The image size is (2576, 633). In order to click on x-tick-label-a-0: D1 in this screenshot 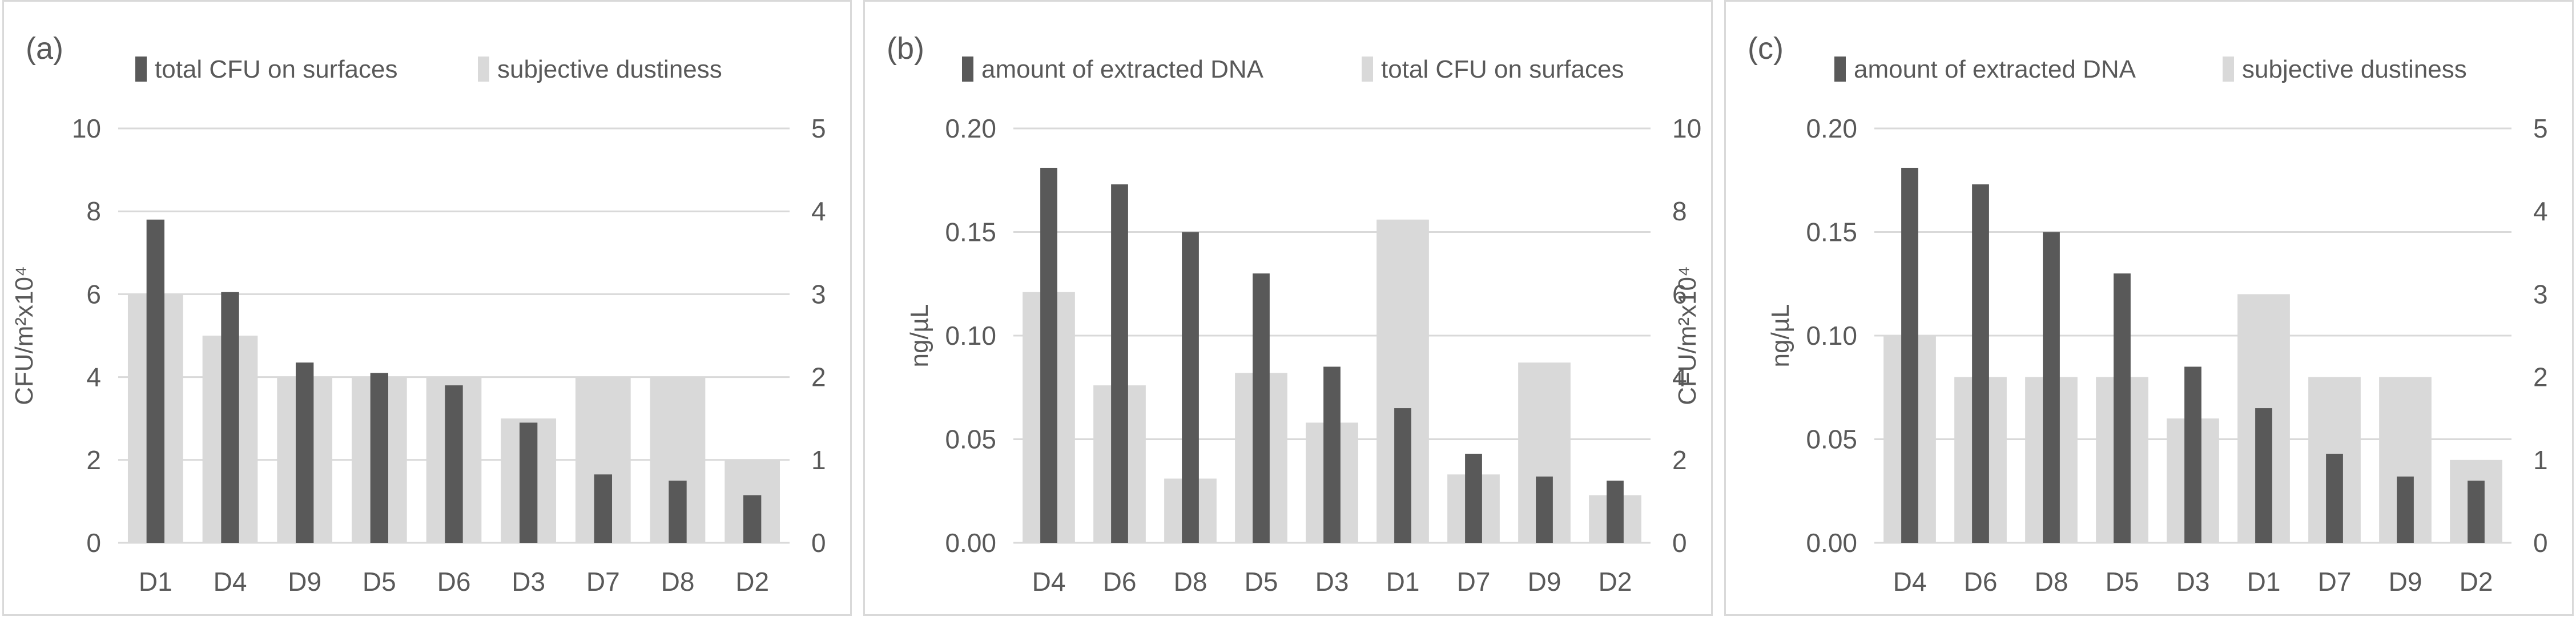, I will do `click(155, 581)`.